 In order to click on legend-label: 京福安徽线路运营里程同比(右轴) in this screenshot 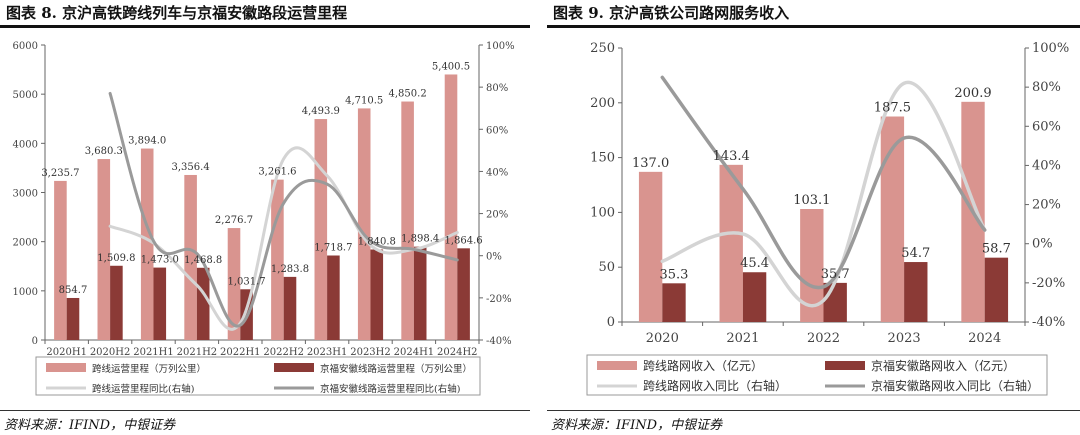, I will do `click(390, 389)`.